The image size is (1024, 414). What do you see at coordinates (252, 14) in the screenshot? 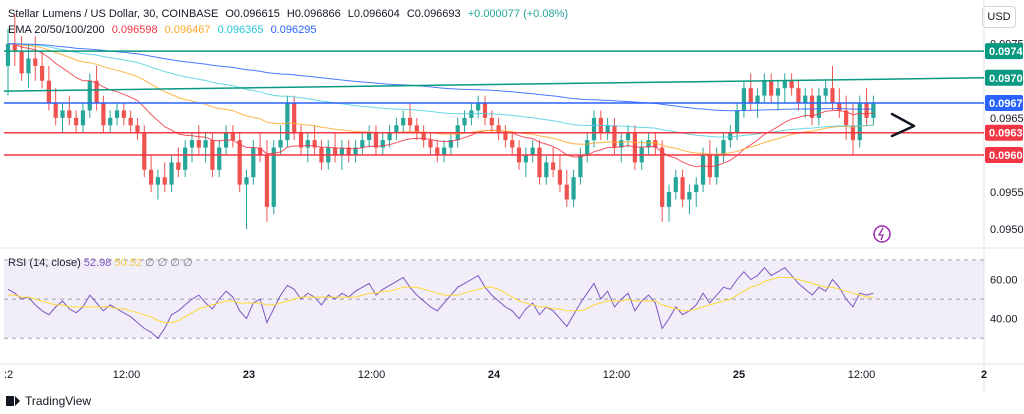
I see `open-value: O0.096615` at bounding box center [252, 14].